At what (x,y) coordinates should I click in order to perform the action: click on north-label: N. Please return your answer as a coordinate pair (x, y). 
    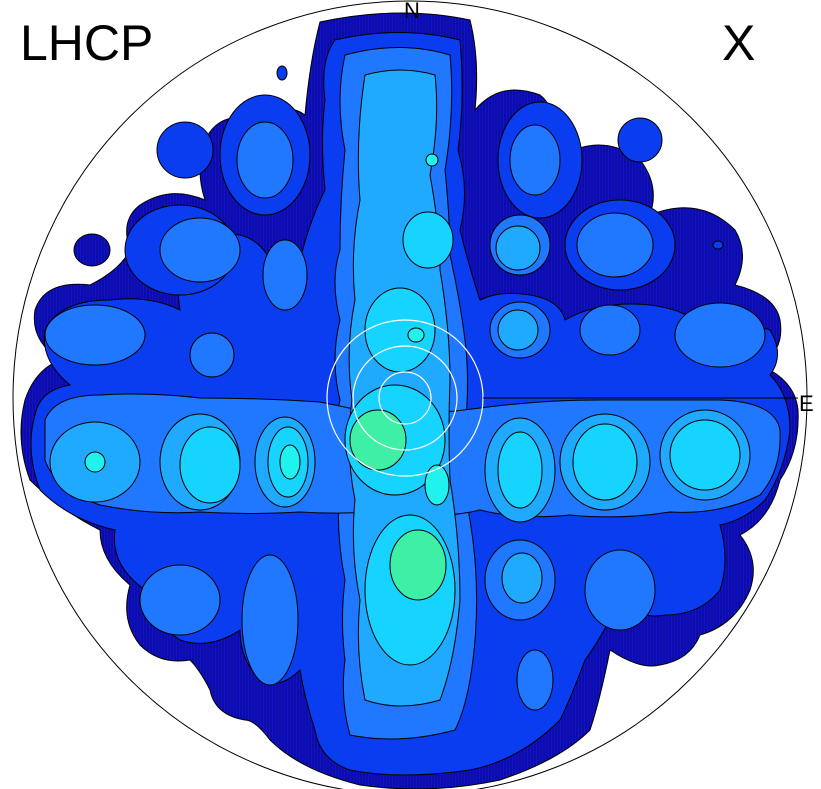
    Looking at the image, I should click on (412, 11).